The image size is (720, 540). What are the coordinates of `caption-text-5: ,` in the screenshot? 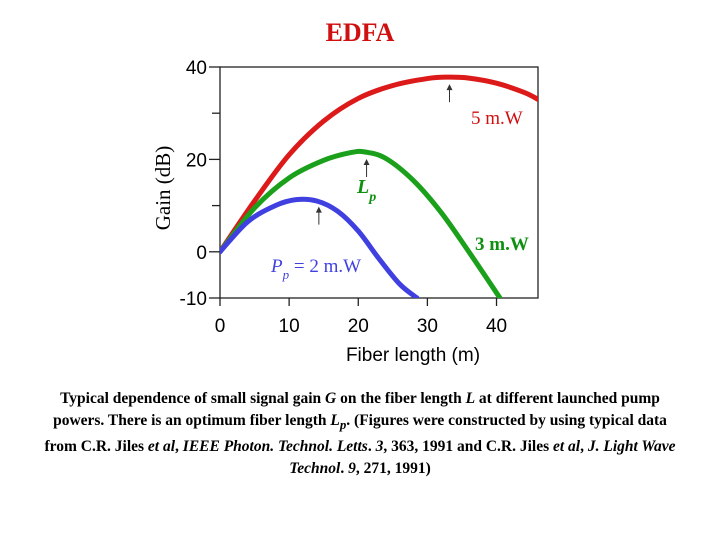 It's located at (179, 447).